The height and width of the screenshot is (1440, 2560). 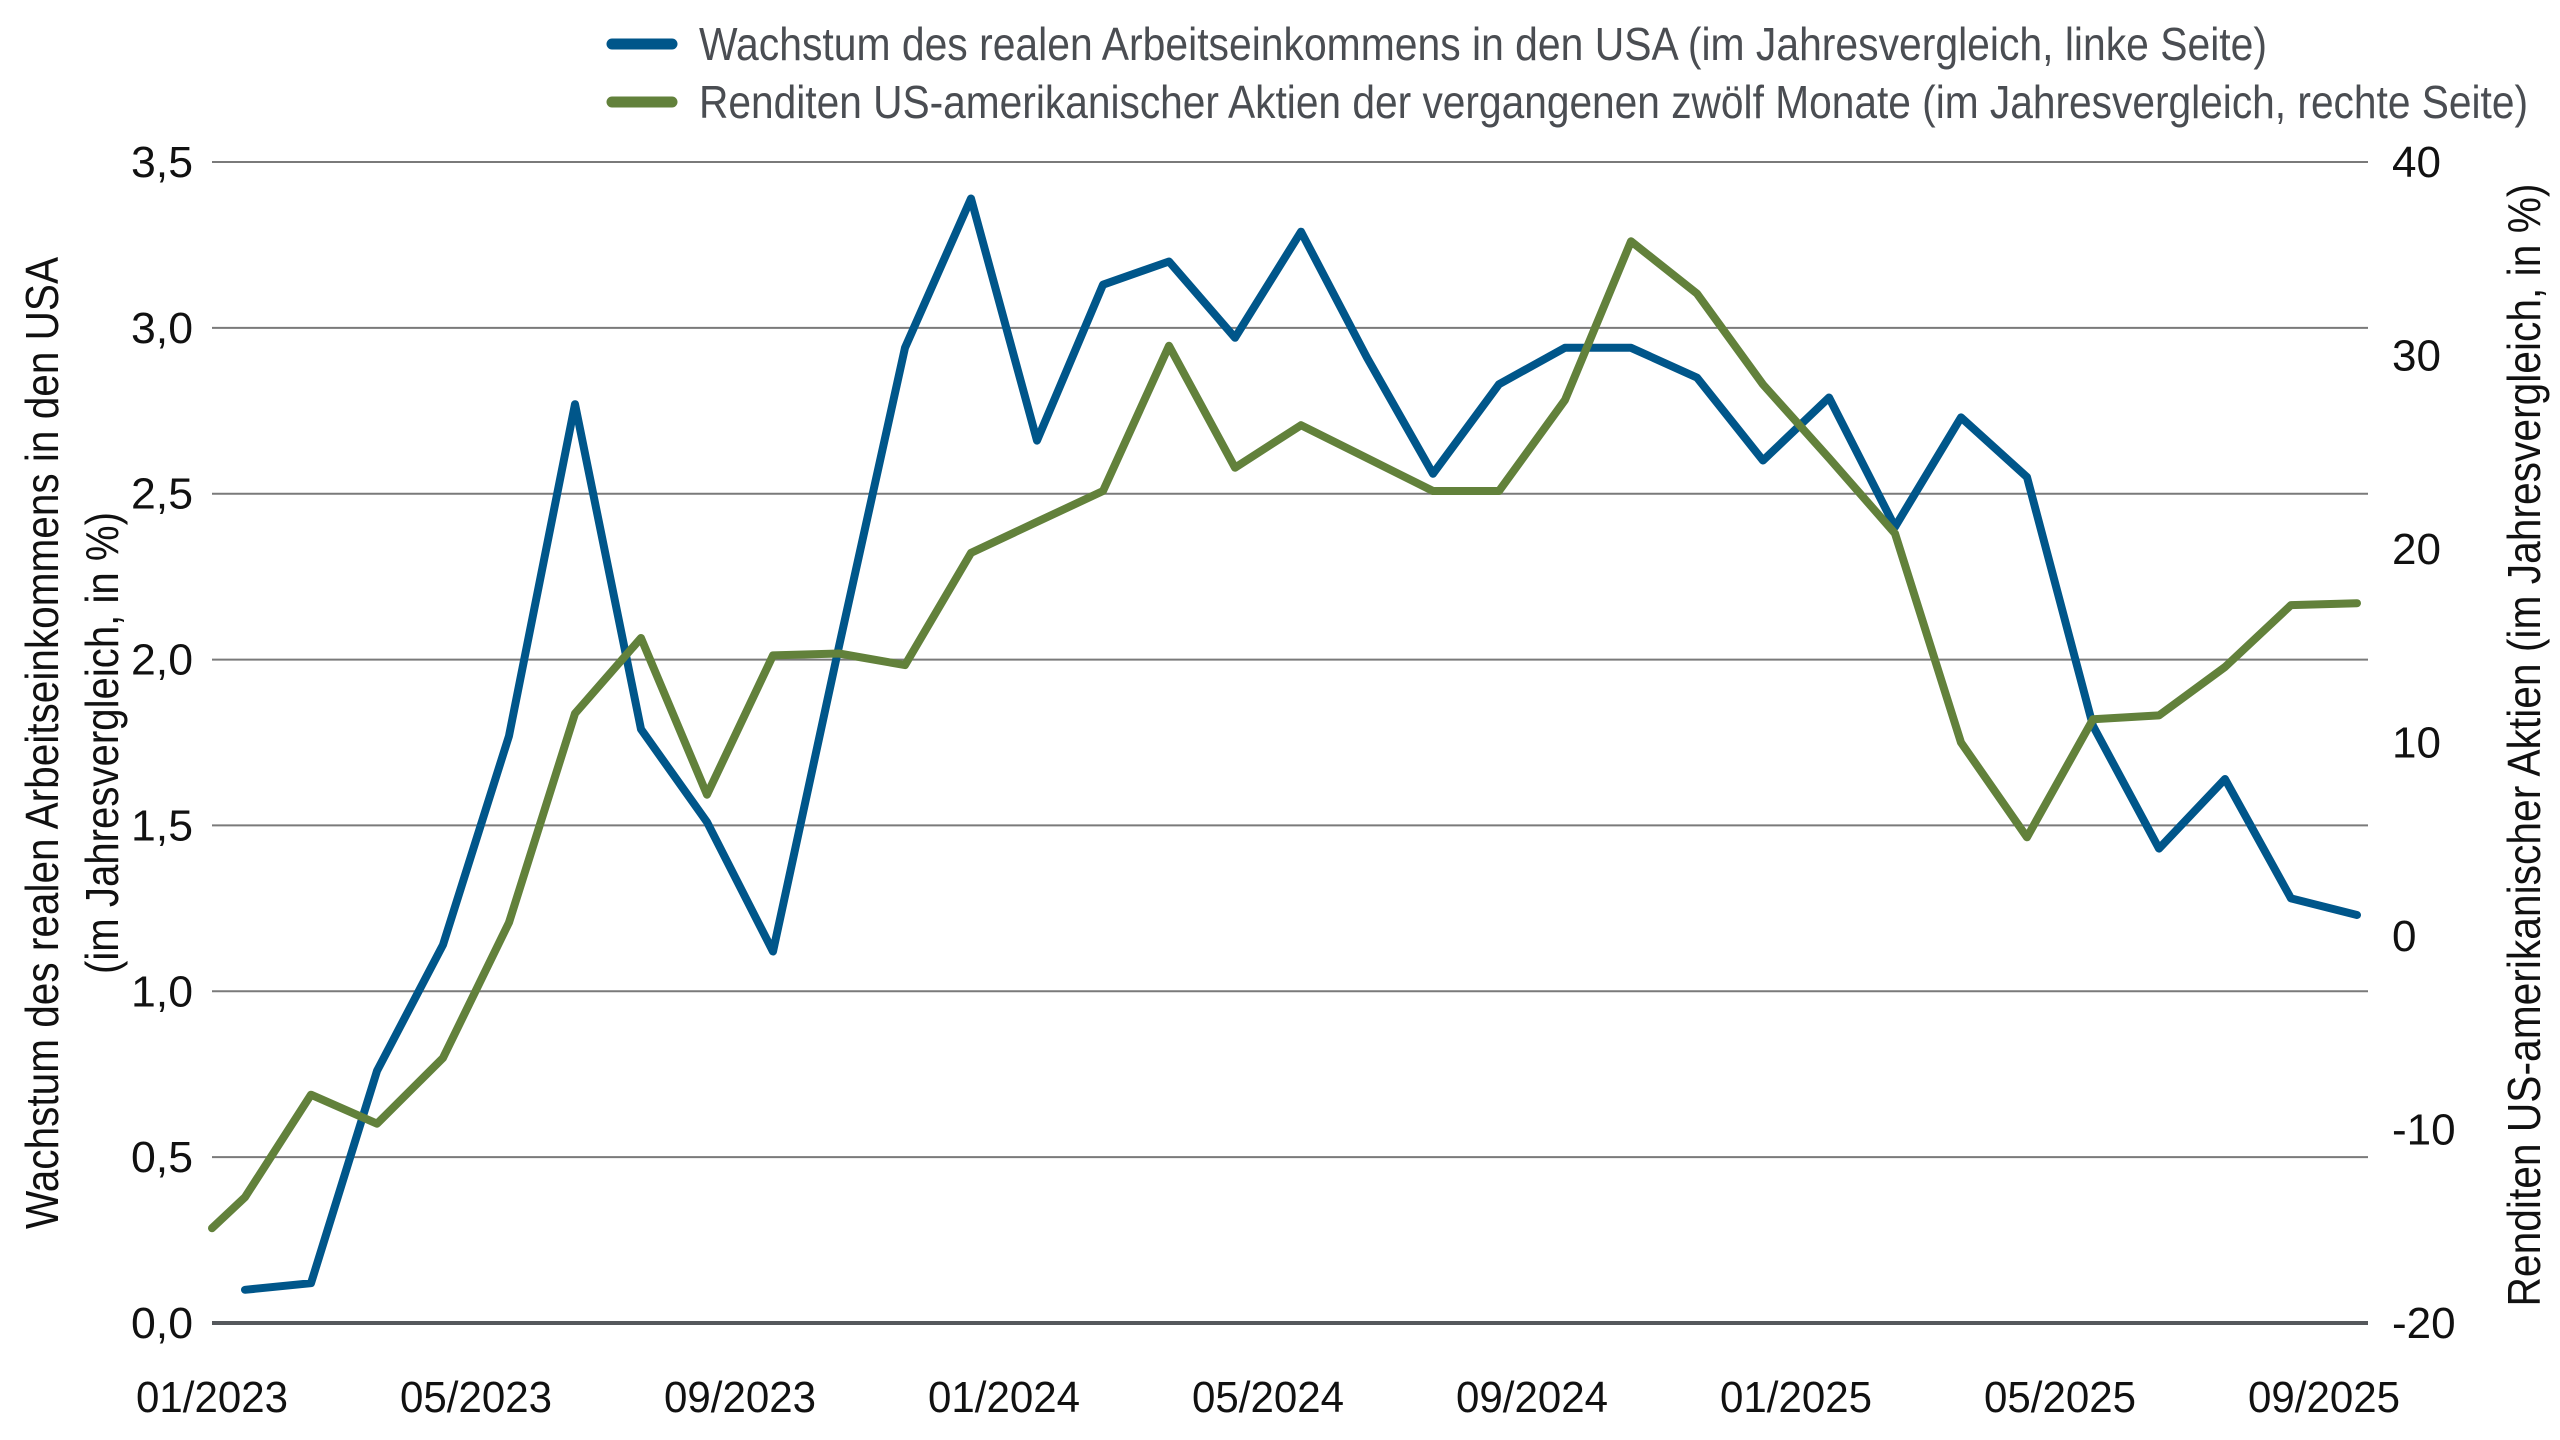 What do you see at coordinates (2404, 936) in the screenshot?
I see `right-tick-label: 0` at bounding box center [2404, 936].